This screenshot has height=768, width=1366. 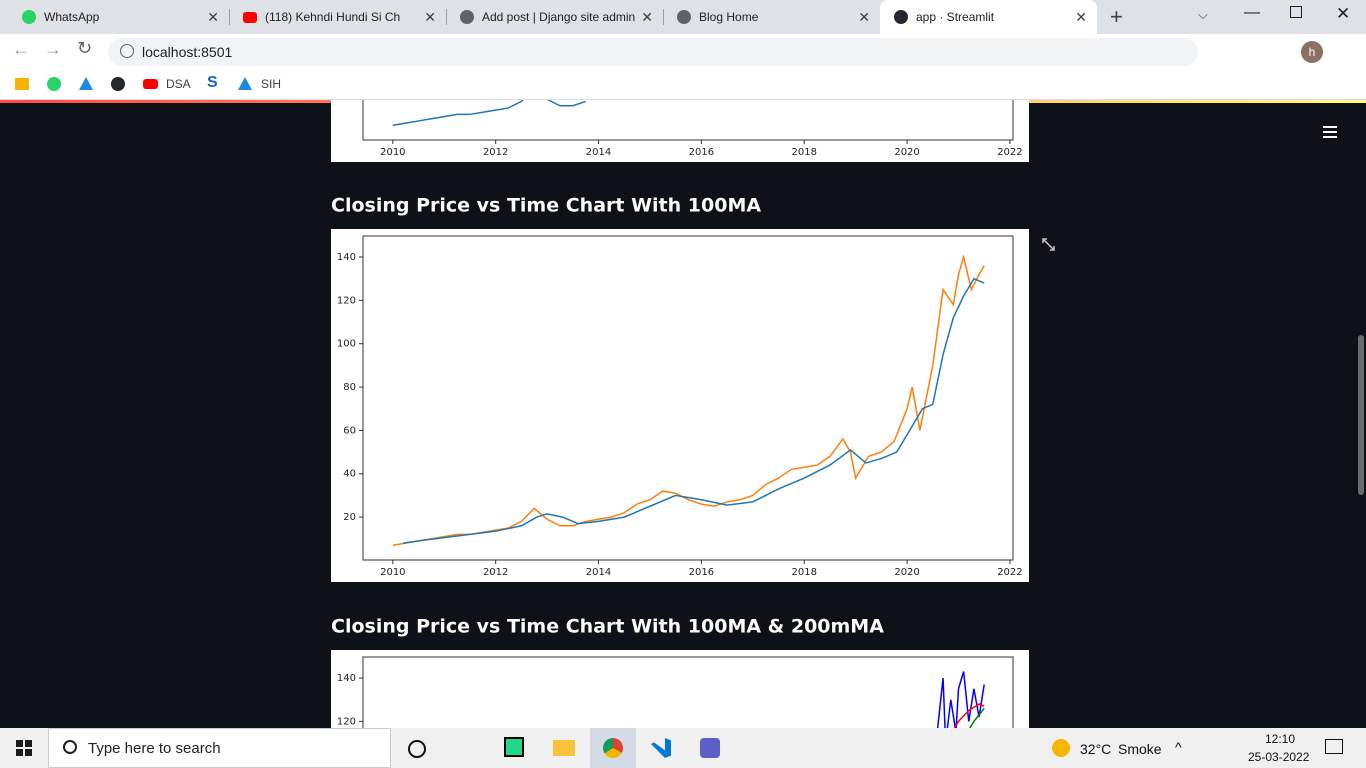 What do you see at coordinates (683, 84) in the screenshot?
I see `bookmarks-bar: S` at bounding box center [683, 84].